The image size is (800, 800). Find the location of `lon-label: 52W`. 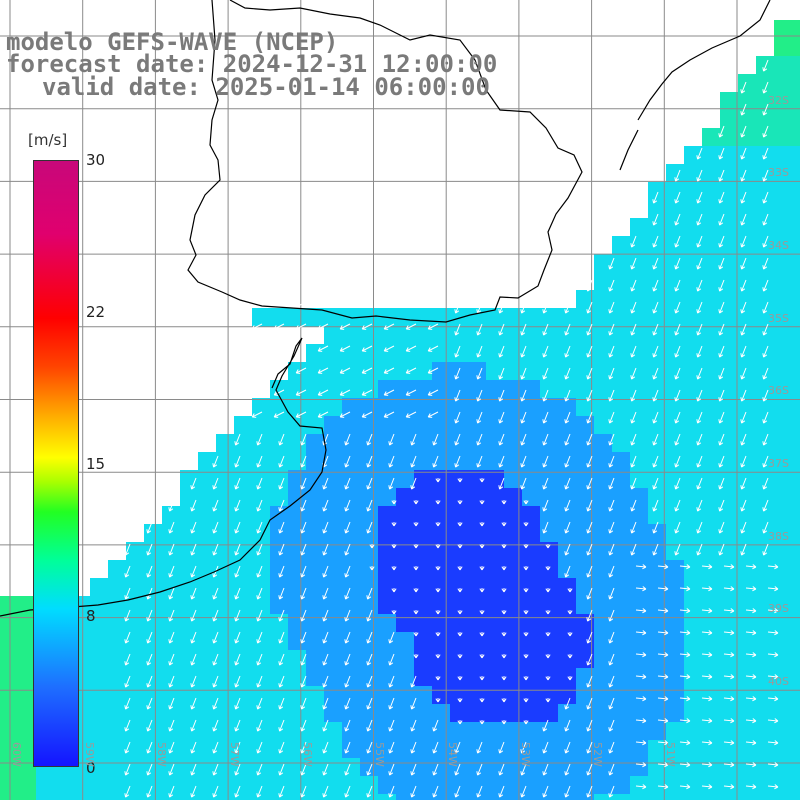

lon-label: 52W is located at coordinates (597, 754).